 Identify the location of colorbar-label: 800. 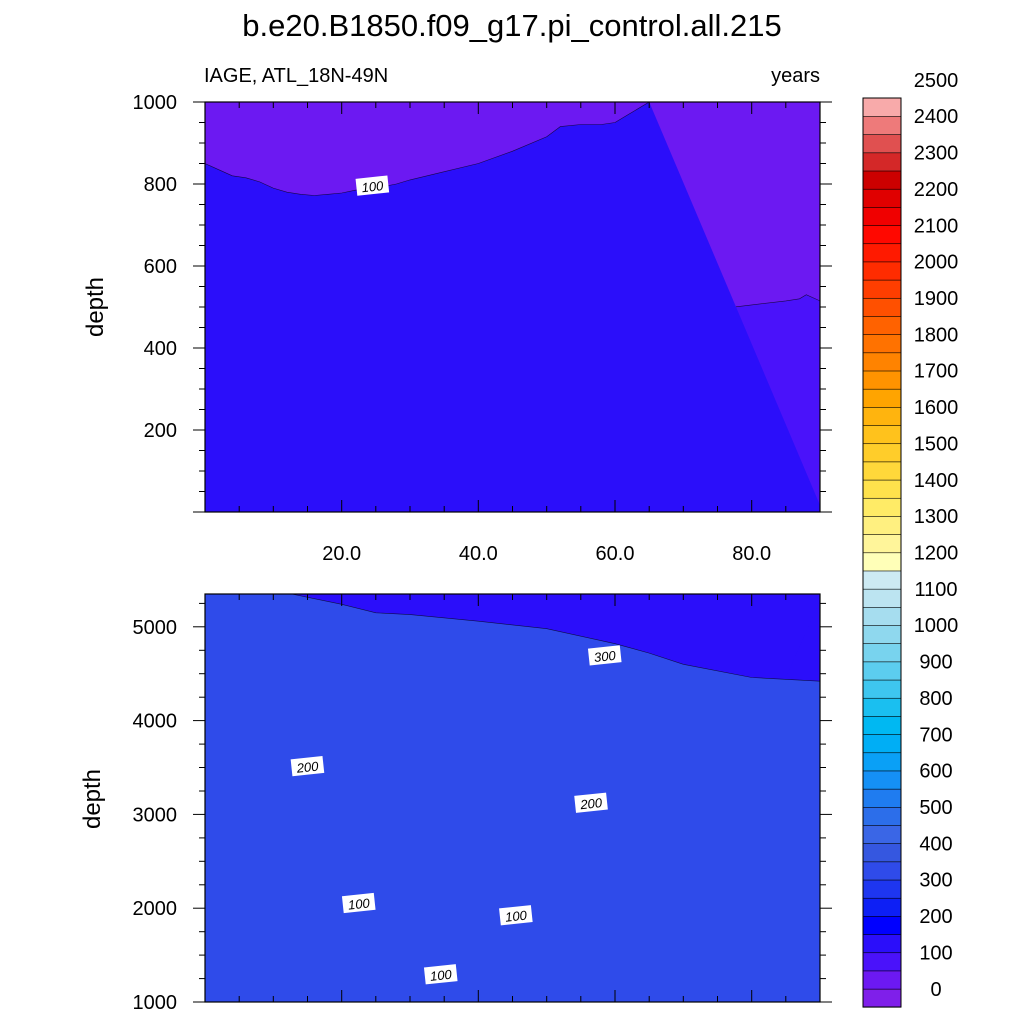
(935, 699).